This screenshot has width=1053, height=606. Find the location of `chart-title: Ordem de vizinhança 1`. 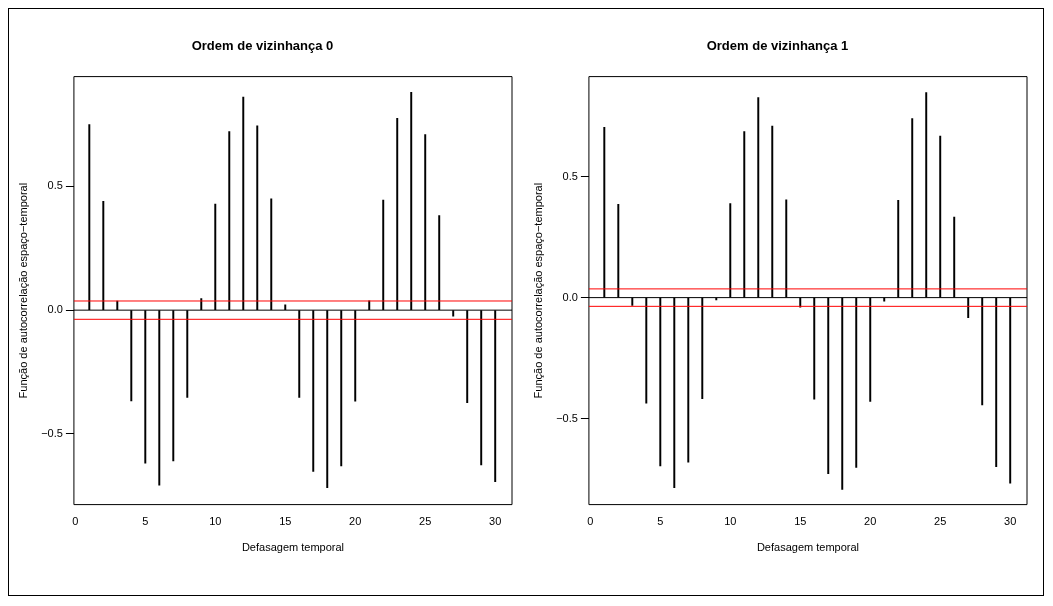

chart-title: Ordem de vizinhança 1 is located at coordinates (777, 46).